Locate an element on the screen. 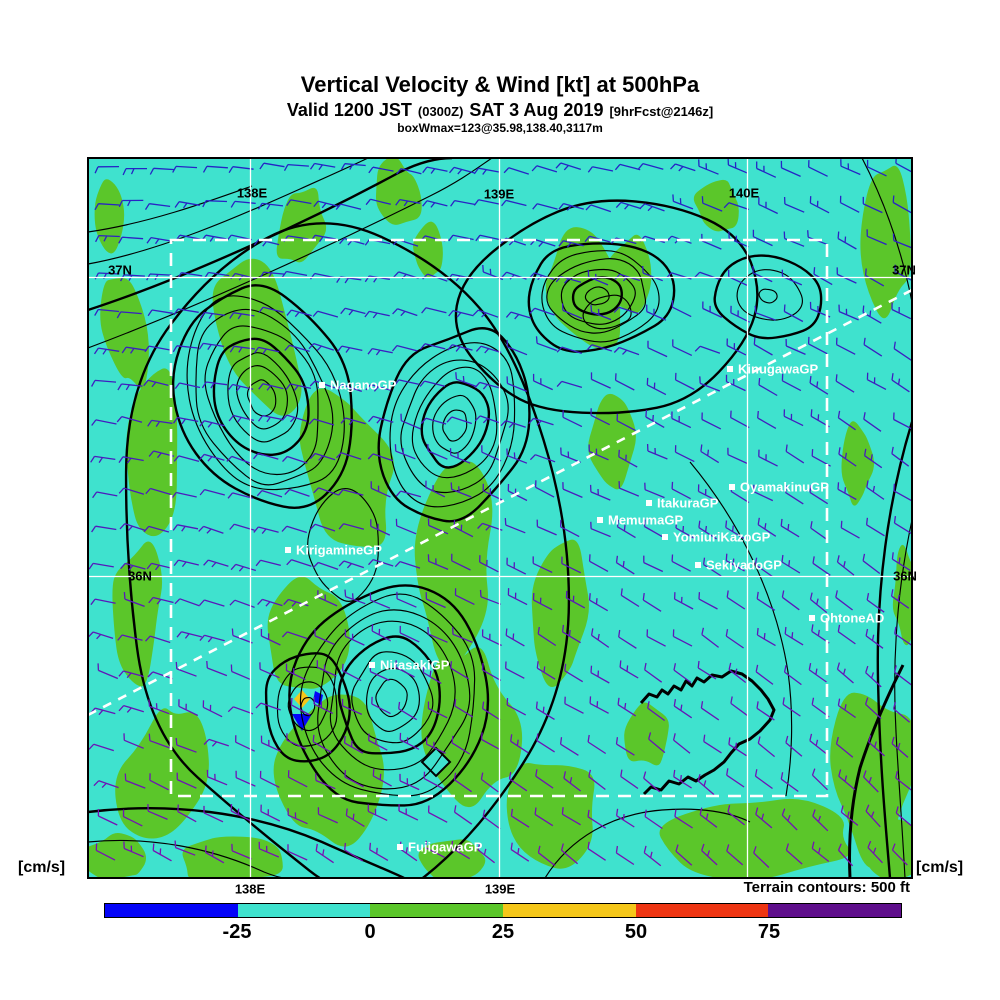 This screenshot has height=1000, width=1000. valid-time-zulu: (0300Z) is located at coordinates (440, 111).